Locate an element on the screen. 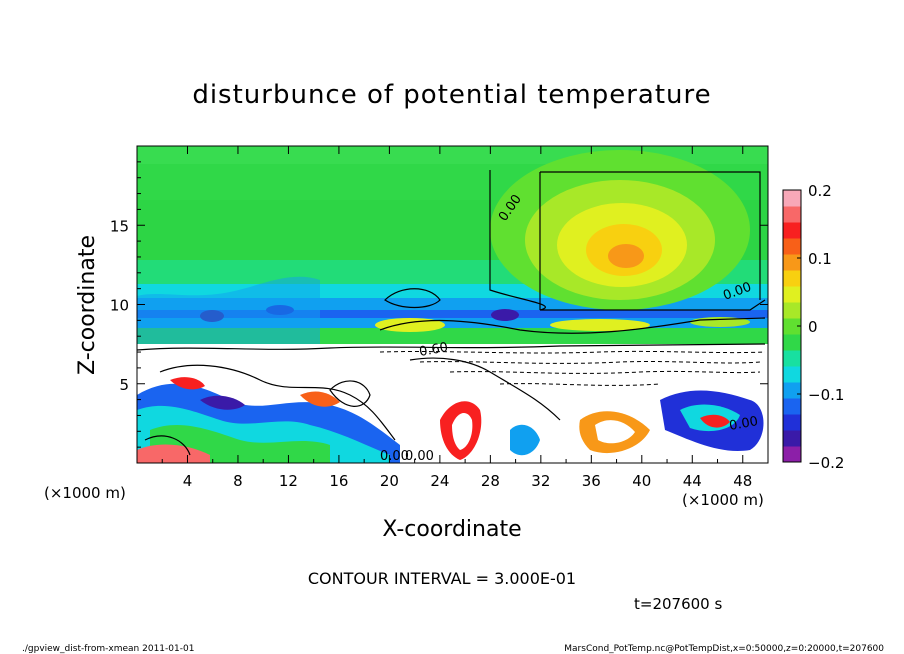 The width and height of the screenshot is (904, 654). colorbar-tick-label: 0.1 is located at coordinates (820, 259).